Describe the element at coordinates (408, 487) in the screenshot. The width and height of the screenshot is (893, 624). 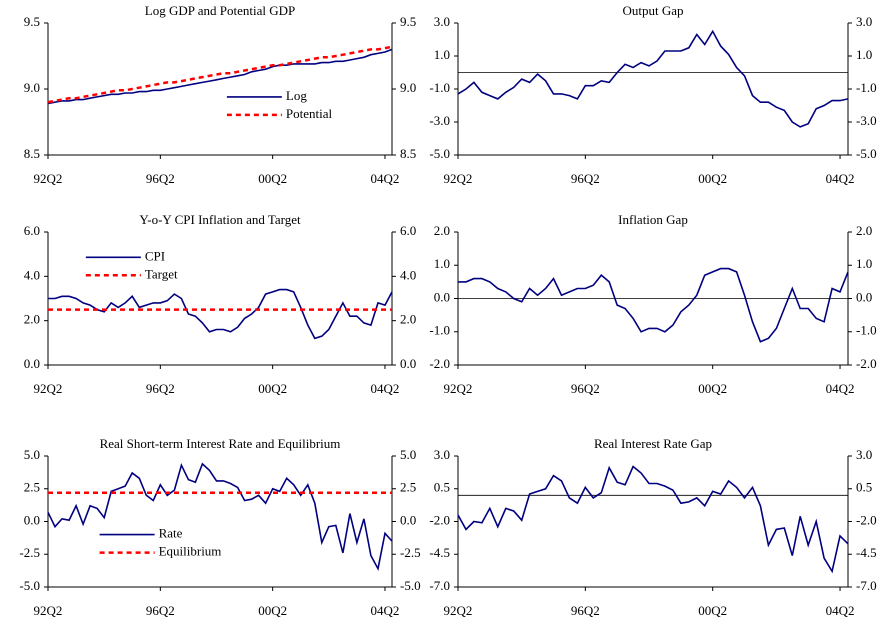
I see `y2-tick-label: 2.5` at that location.